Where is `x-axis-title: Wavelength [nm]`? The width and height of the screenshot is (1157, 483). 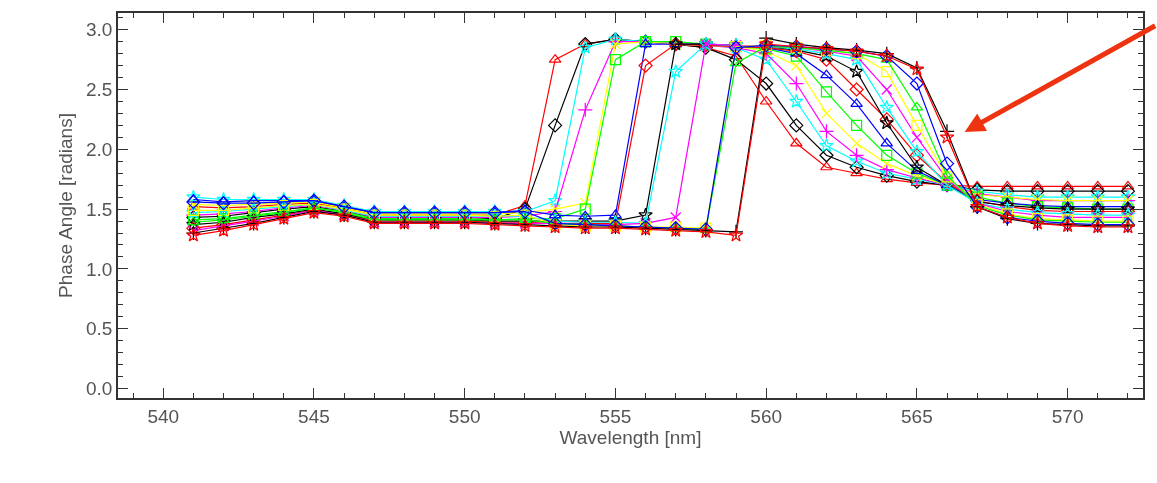 x-axis-title: Wavelength [nm] is located at coordinates (630, 437).